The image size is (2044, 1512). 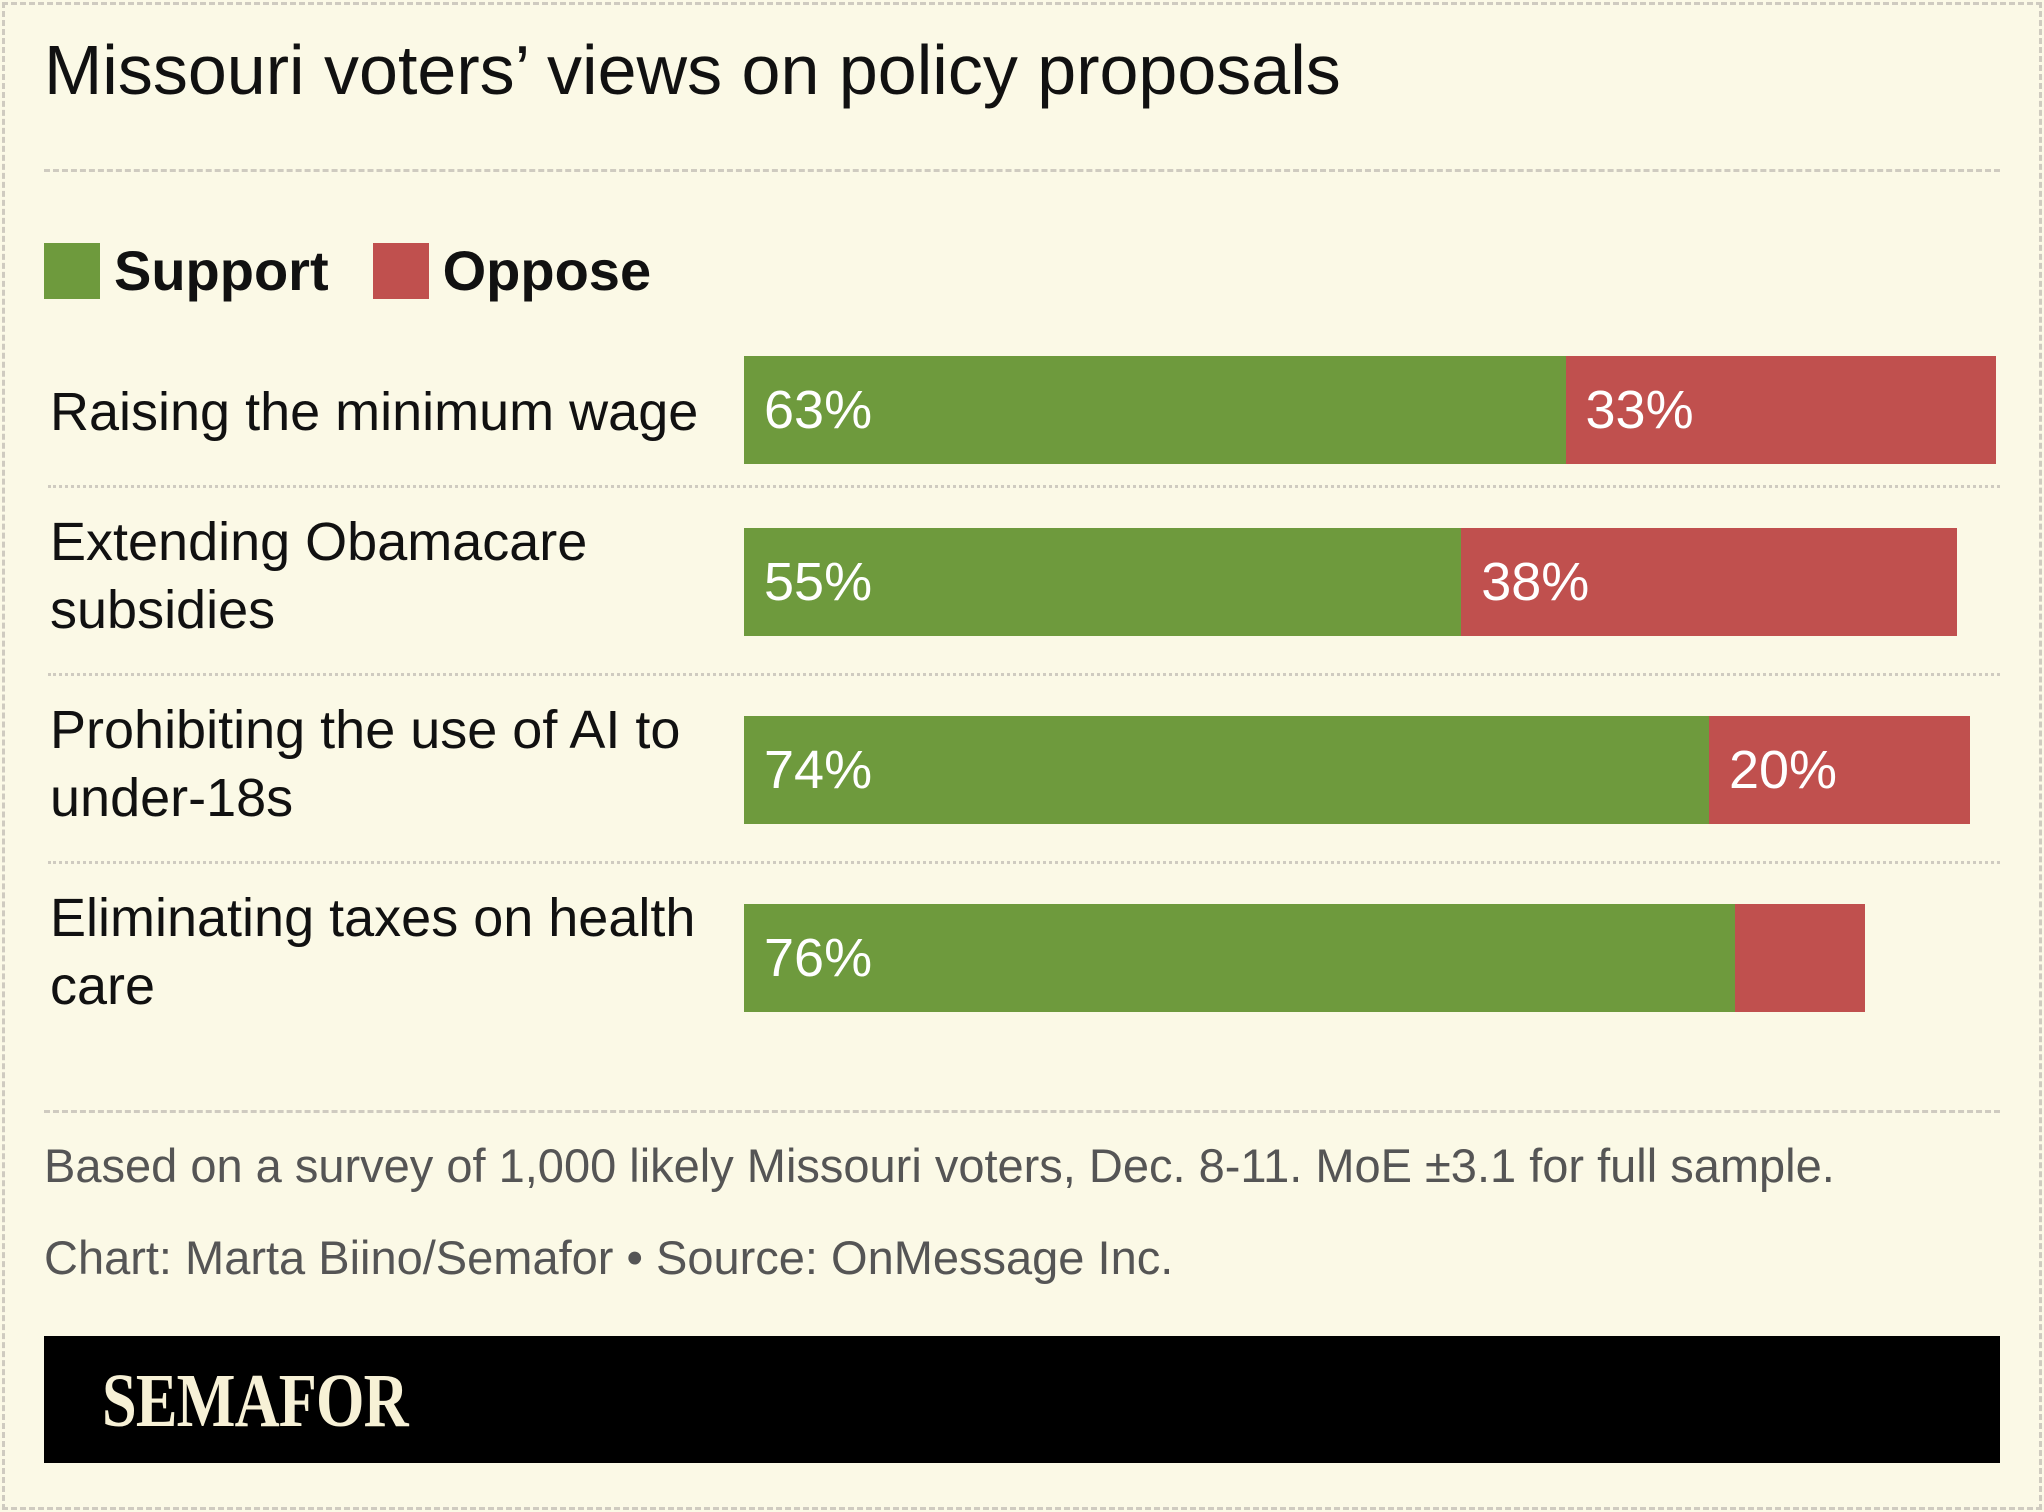 What do you see at coordinates (72, 270) in the screenshot?
I see `legend-swatch-support` at bounding box center [72, 270].